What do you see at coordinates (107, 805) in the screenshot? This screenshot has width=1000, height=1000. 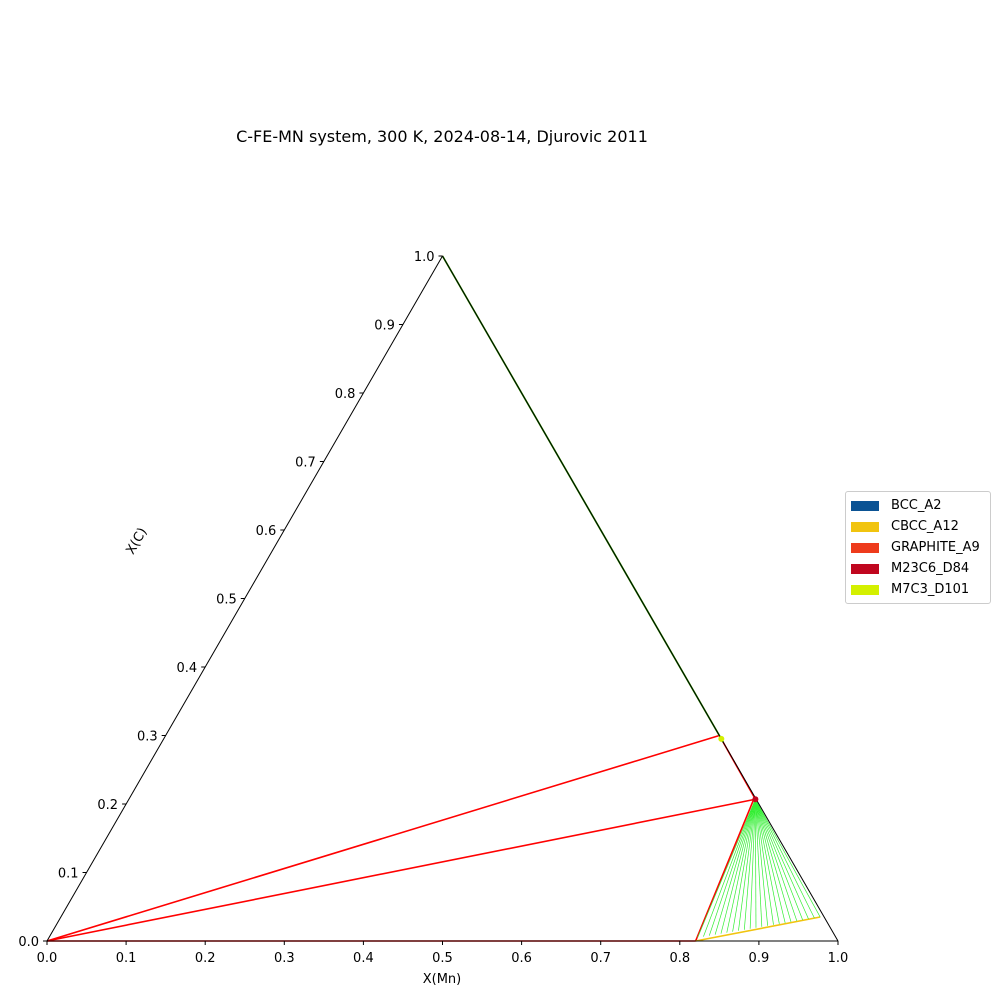 I see `y-tick-label: 0.2` at bounding box center [107, 805].